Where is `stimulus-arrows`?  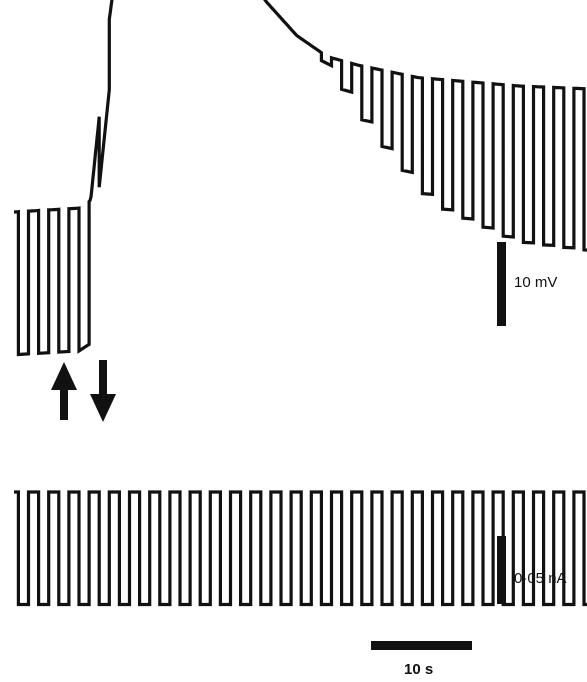 stimulus-arrows is located at coordinates (83, 391).